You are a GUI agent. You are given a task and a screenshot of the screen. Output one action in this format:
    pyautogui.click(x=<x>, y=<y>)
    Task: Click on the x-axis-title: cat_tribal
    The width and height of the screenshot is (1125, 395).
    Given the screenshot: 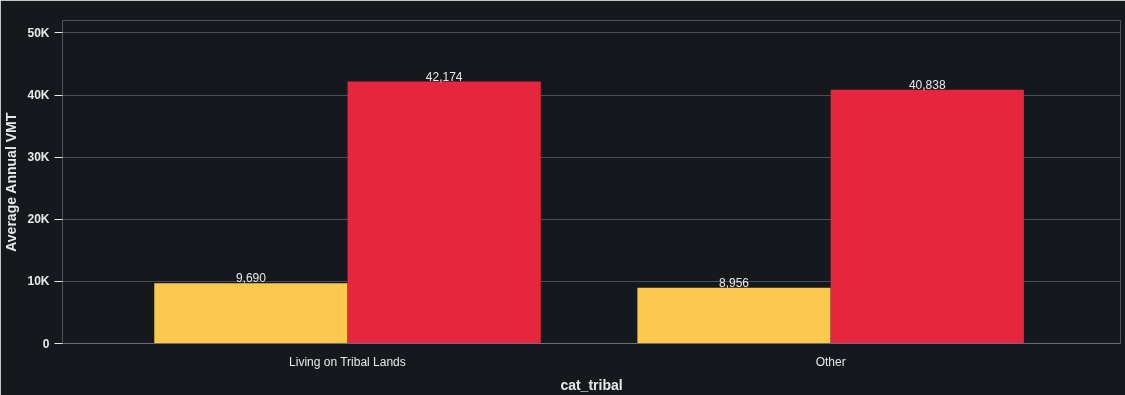 What is the action you would take?
    pyautogui.click(x=591, y=384)
    